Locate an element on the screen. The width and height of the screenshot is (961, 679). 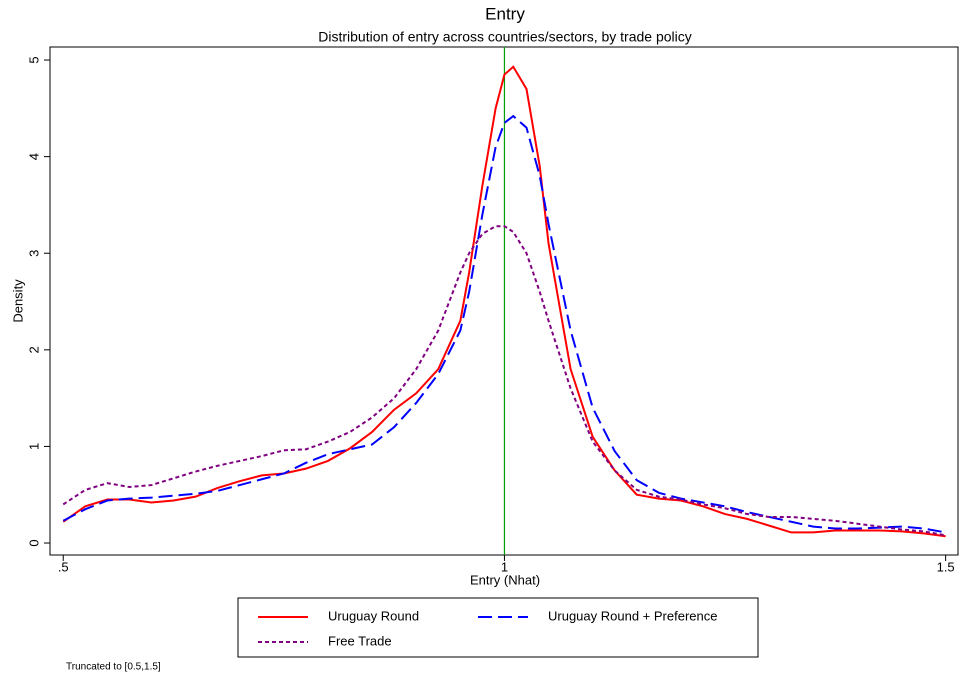
y-tick-label: 4 is located at coordinates (33, 156).